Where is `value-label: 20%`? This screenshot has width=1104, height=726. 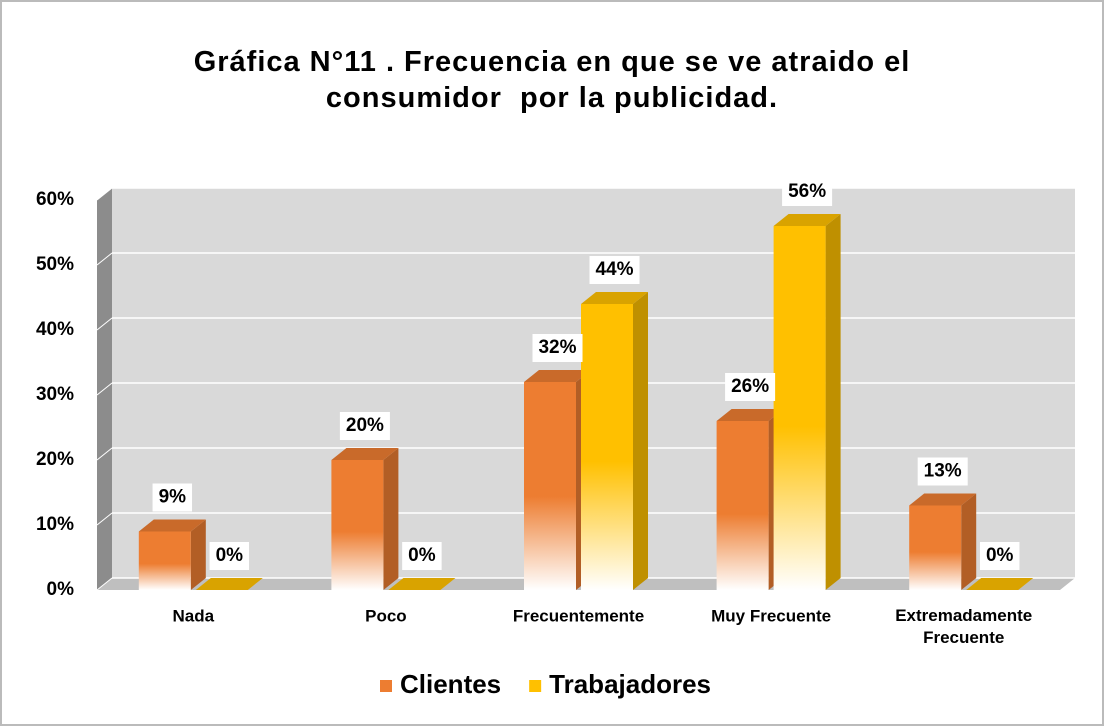 value-label: 20% is located at coordinates (365, 425).